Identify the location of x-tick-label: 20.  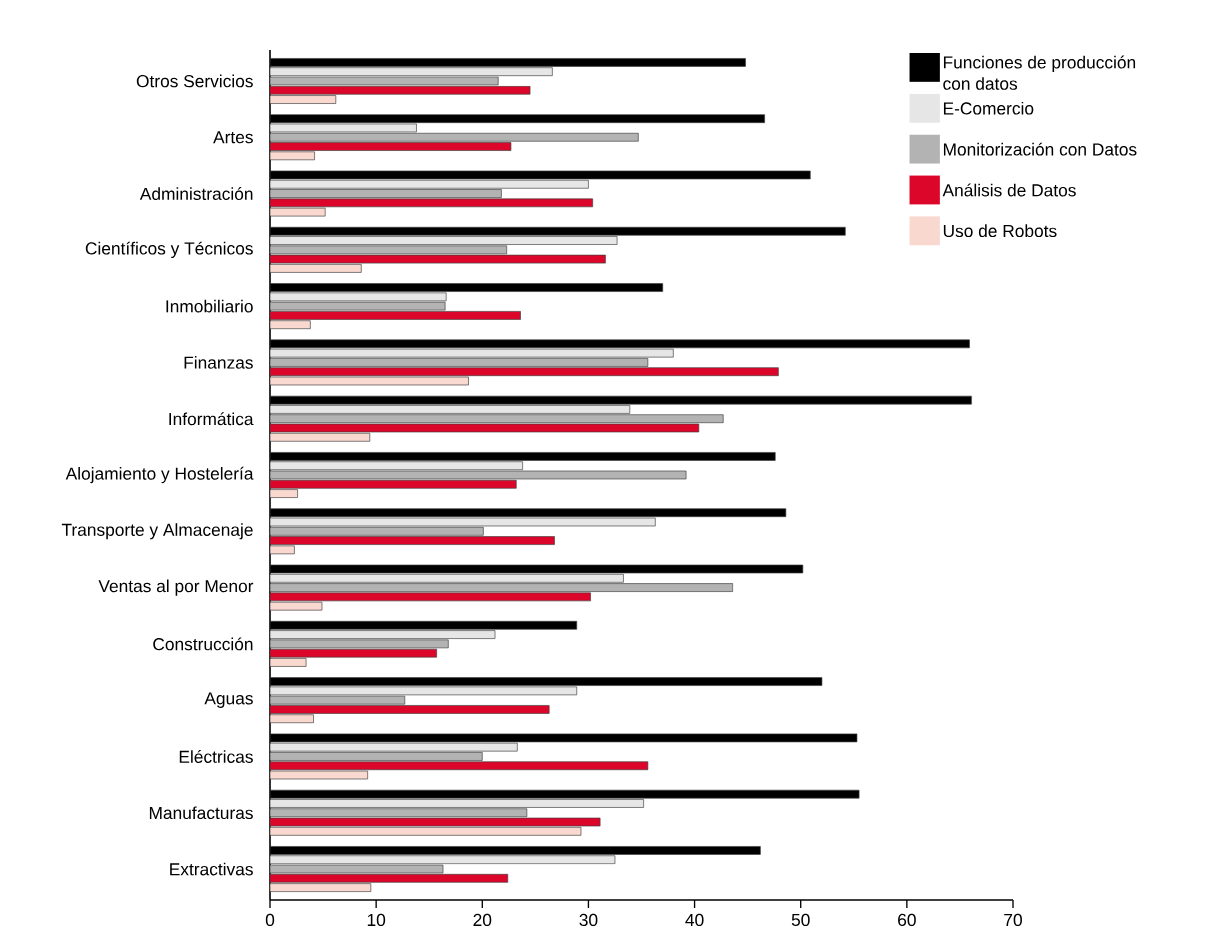
(482, 920).